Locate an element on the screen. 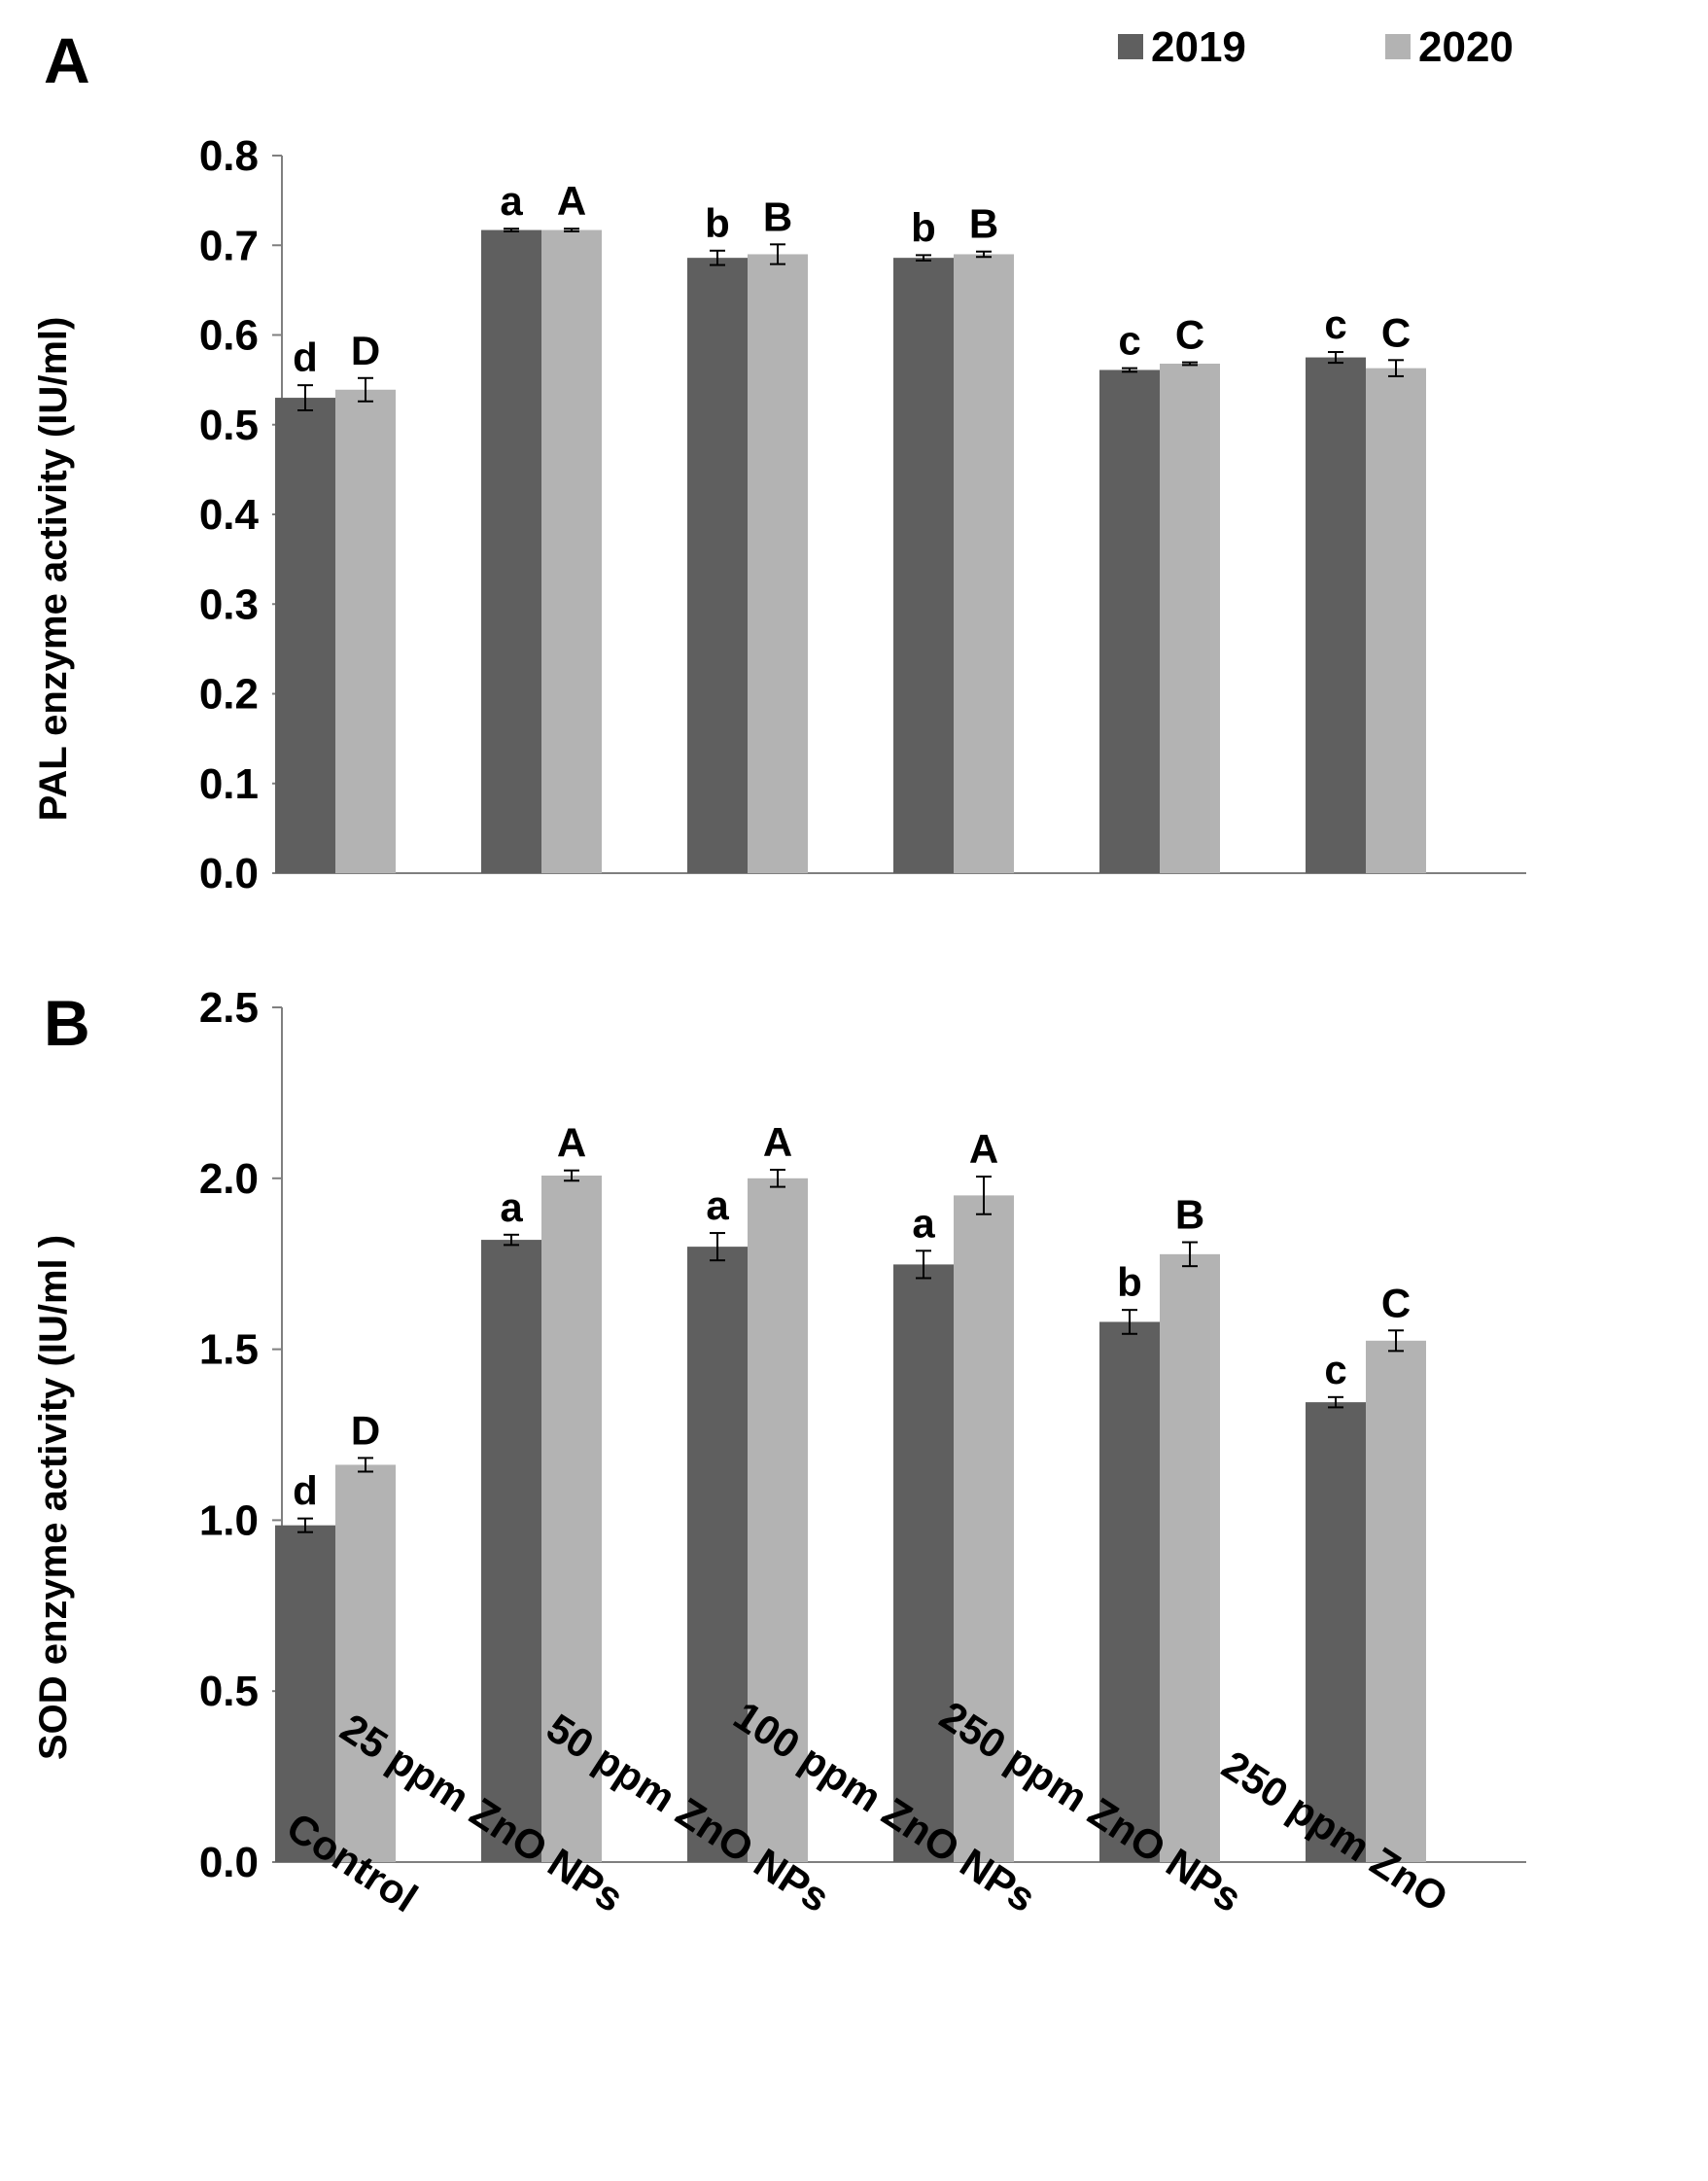  panel-a-y-tick-label: 0.2 is located at coordinates (229, 695).